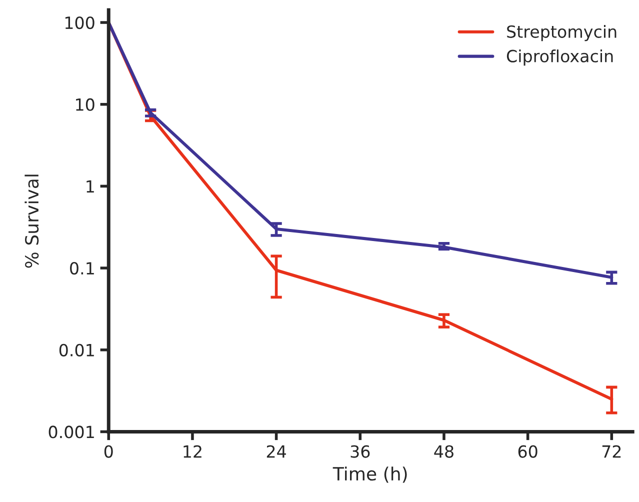  What do you see at coordinates (360, 451) in the screenshot?
I see `x-tick-label: 36` at bounding box center [360, 451].